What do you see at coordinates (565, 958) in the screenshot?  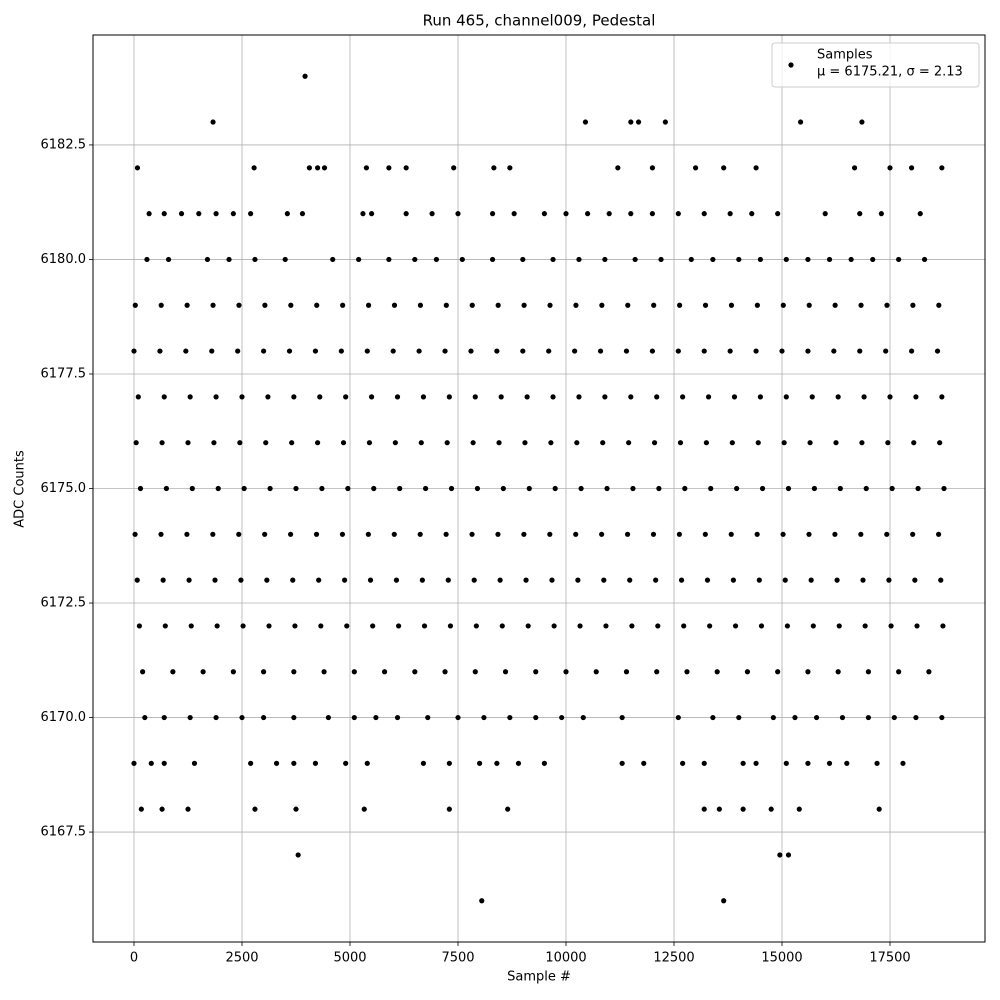 I see `x-tick-label: 10000` at bounding box center [565, 958].